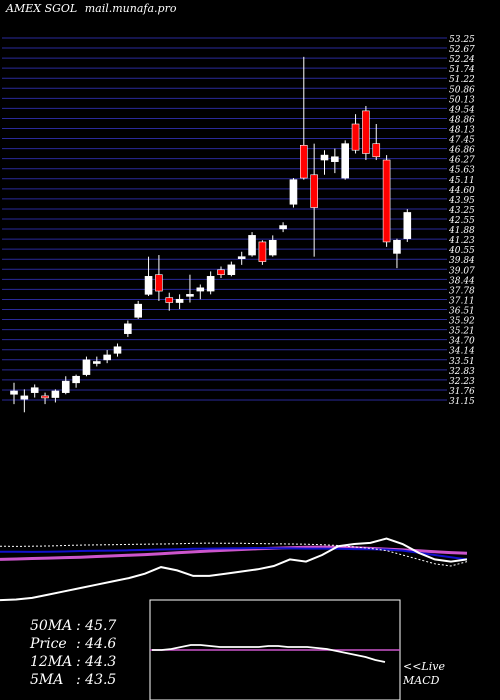 This screenshot has width=500, height=700. I want to click on readout-value: : 44.3, so click(96, 662).